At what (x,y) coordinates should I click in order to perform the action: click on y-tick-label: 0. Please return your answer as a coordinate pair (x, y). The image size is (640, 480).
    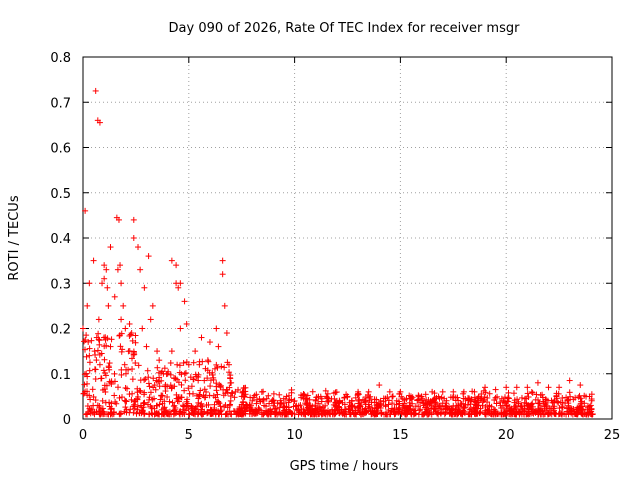
    Looking at the image, I should click on (67, 420).